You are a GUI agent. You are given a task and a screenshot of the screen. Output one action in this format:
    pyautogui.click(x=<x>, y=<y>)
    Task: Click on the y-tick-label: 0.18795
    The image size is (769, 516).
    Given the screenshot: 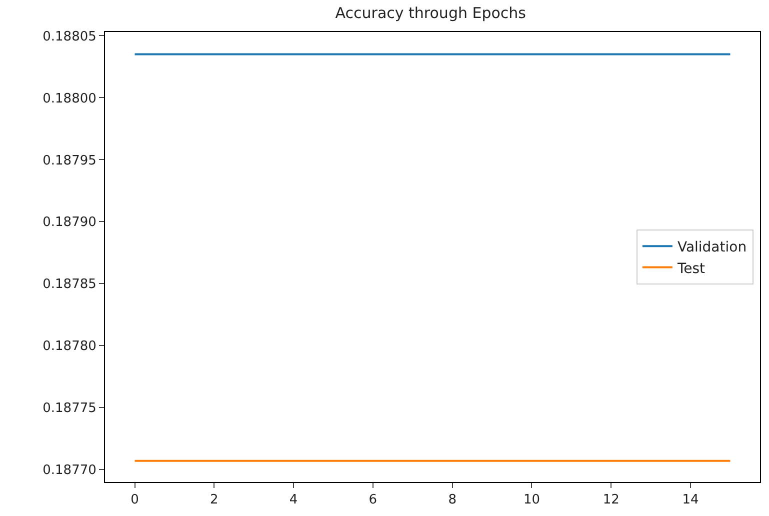 What is the action you would take?
    pyautogui.click(x=69, y=160)
    